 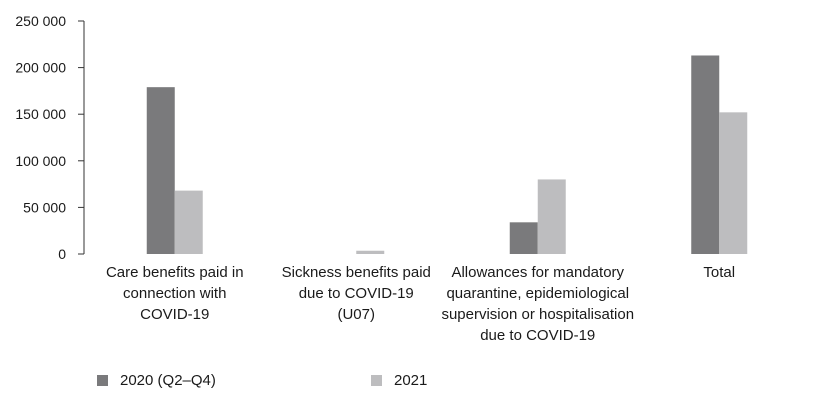 I want to click on legend-label-2020: 2020 (Q2–Q4), so click(x=168, y=380).